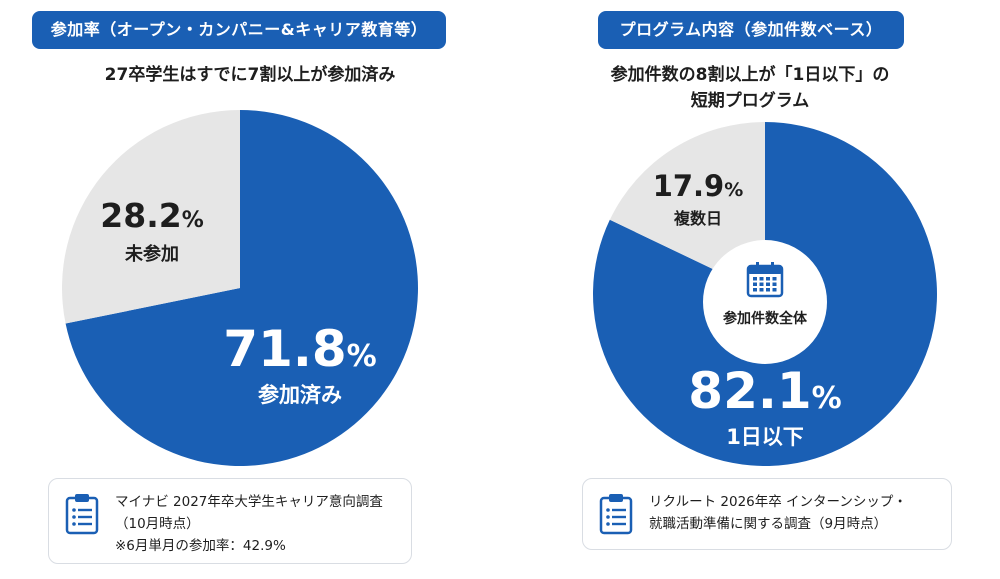 The width and height of the screenshot is (1000, 579). What do you see at coordinates (697, 218) in the screenshot?
I see `multi-day-category-label: 複数日` at bounding box center [697, 218].